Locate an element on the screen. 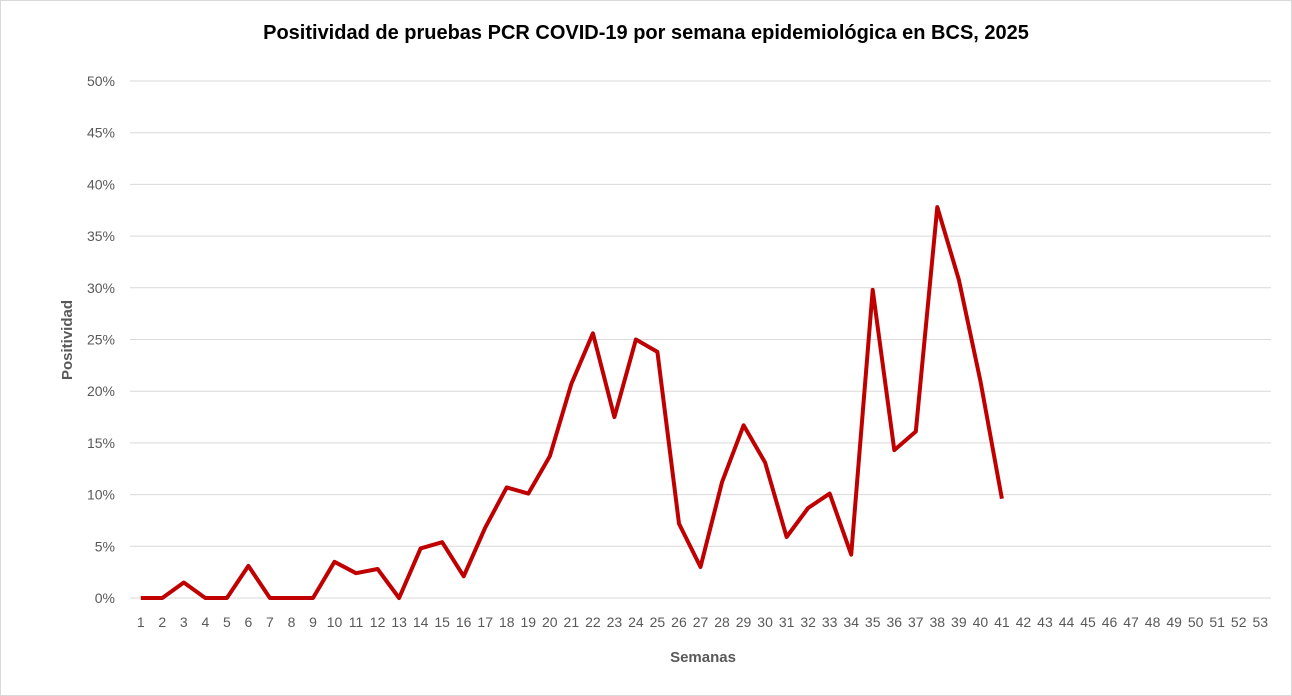 The width and height of the screenshot is (1292, 696). x-tick-label: 25 is located at coordinates (658, 622).